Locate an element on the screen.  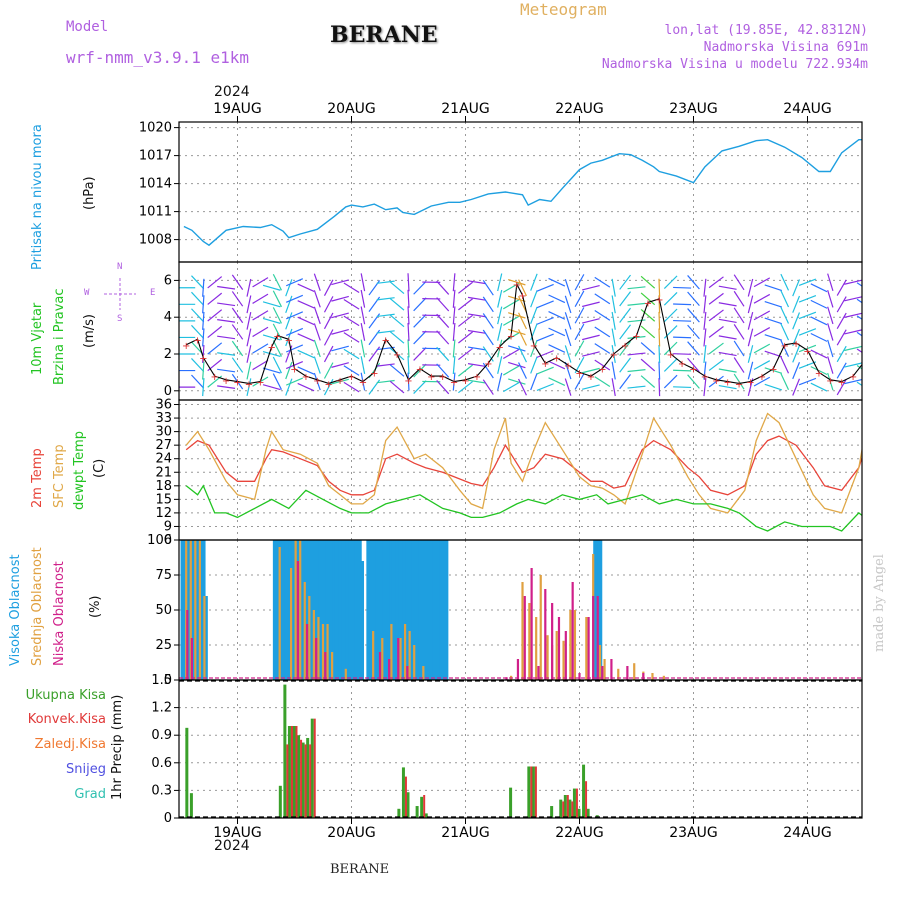
year-top: 2024 is located at coordinates (232, 92).